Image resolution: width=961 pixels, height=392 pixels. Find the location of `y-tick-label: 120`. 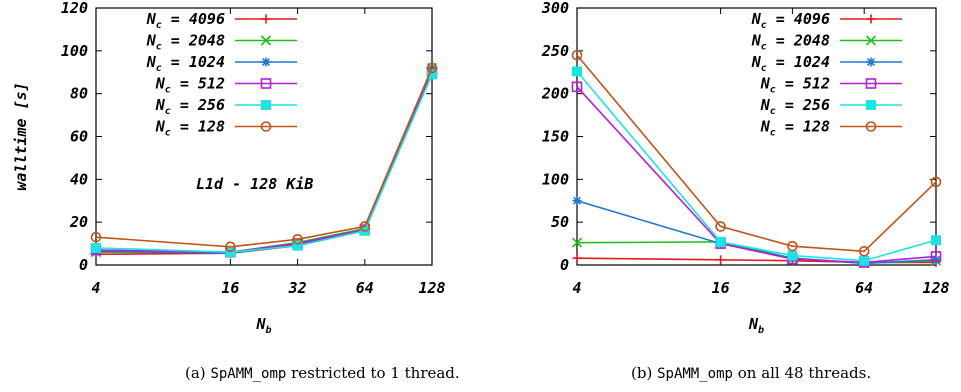

y-tick-label: 120 is located at coordinates (74, 8).